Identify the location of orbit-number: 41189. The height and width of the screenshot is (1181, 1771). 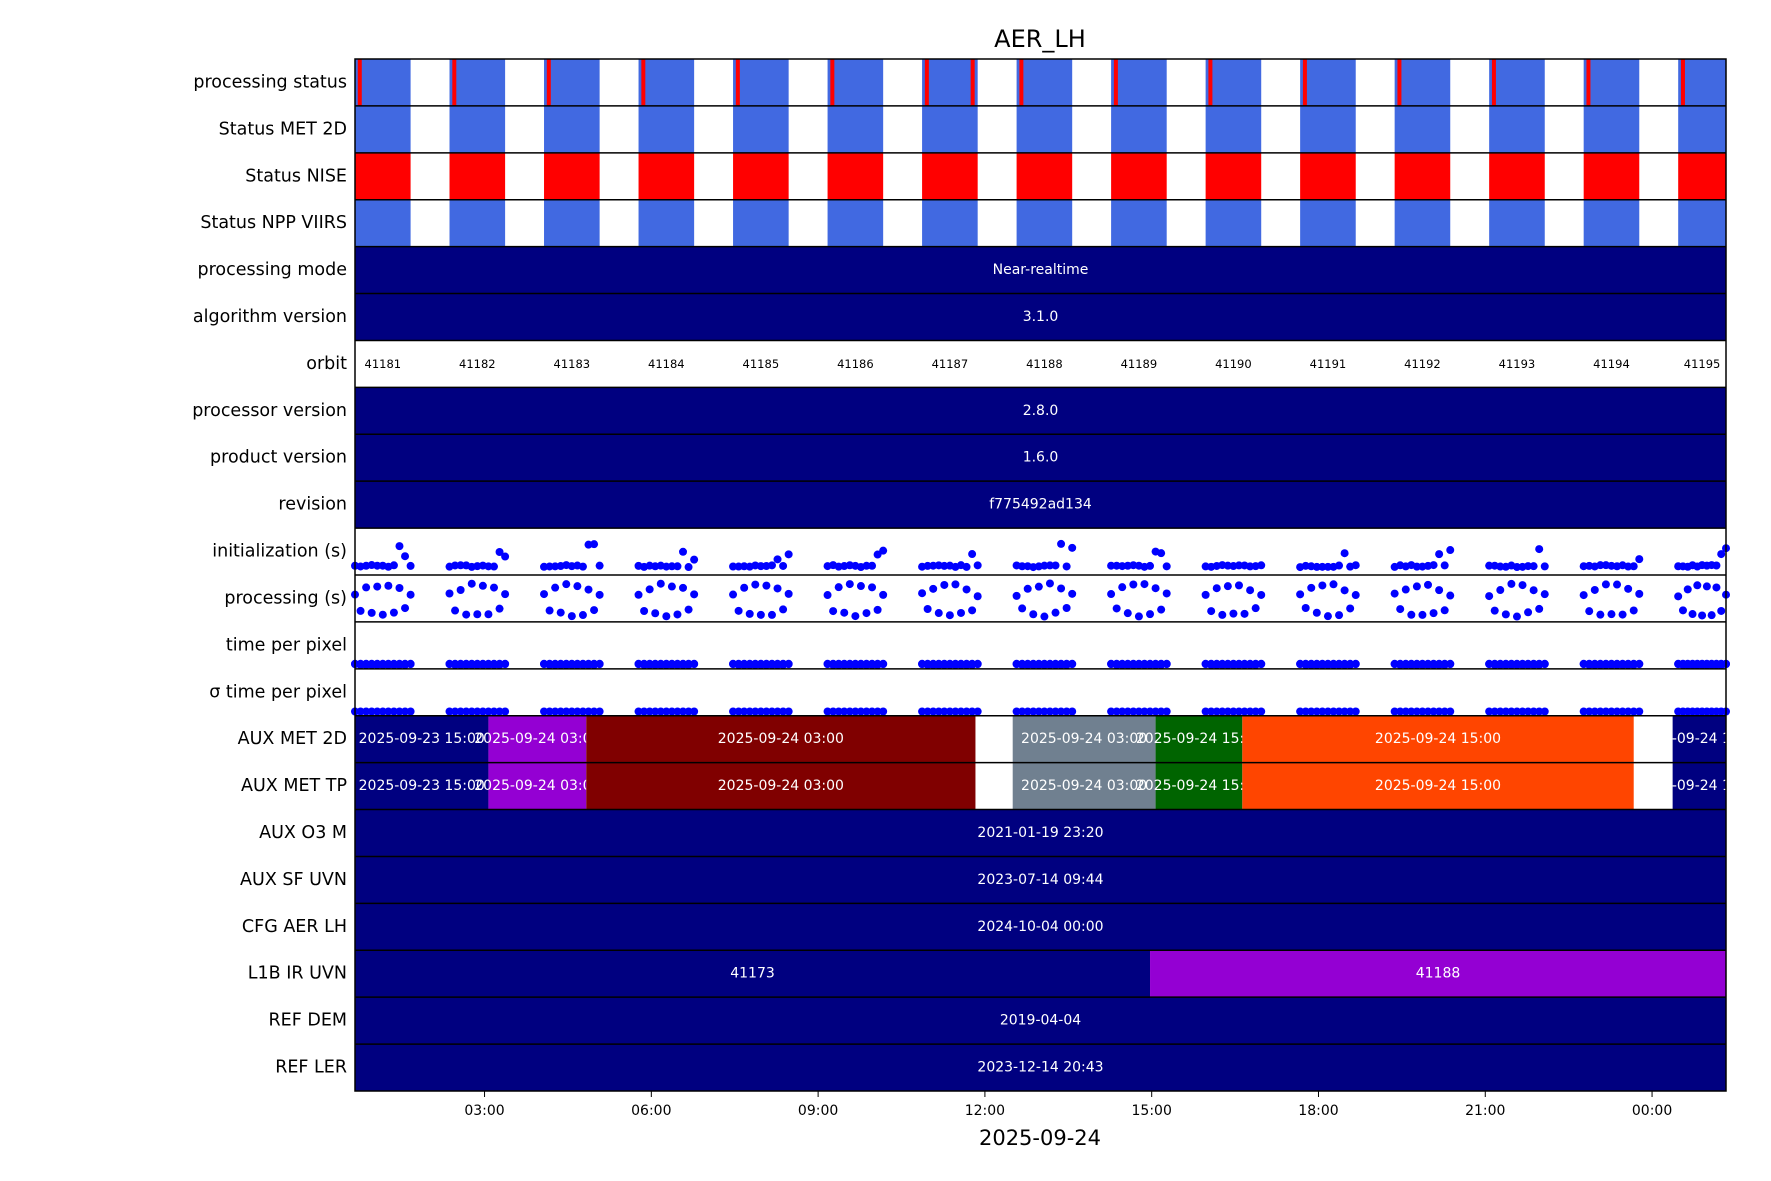
(1139, 364).